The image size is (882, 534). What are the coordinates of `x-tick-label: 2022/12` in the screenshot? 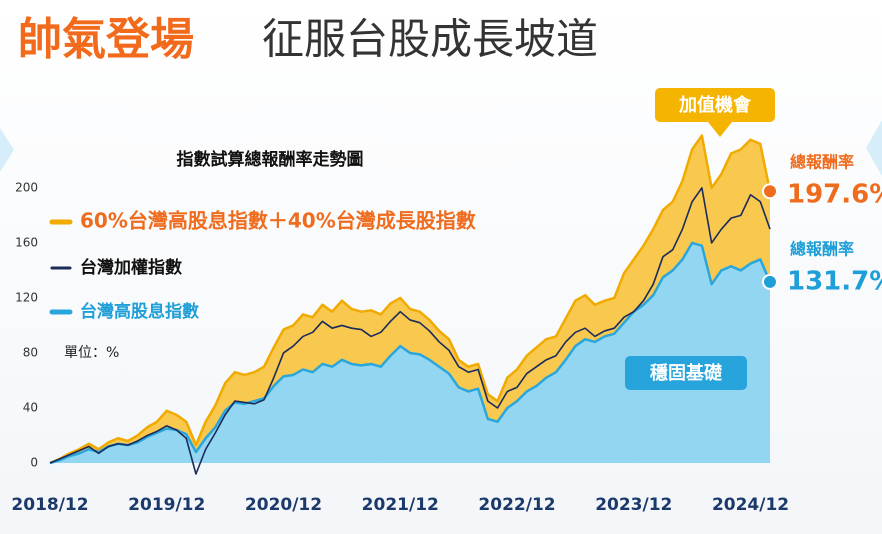 It's located at (516, 505).